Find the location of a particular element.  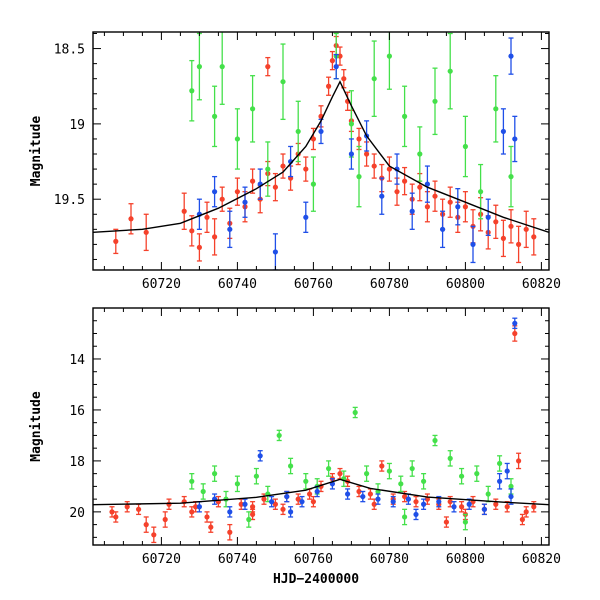

x-tick-label: 60800 is located at coordinates (465, 559).